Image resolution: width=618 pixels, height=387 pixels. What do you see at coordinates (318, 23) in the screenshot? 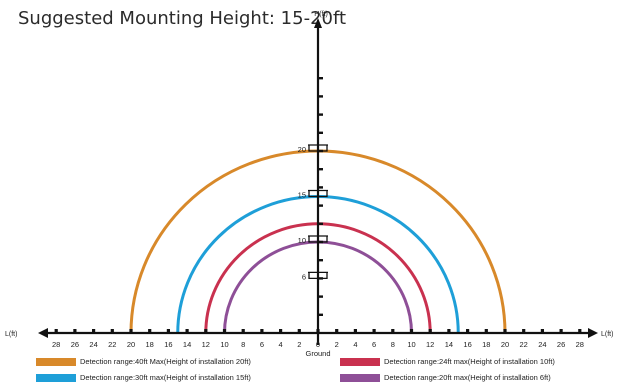
I see `up-arrow-icon` at bounding box center [318, 23].